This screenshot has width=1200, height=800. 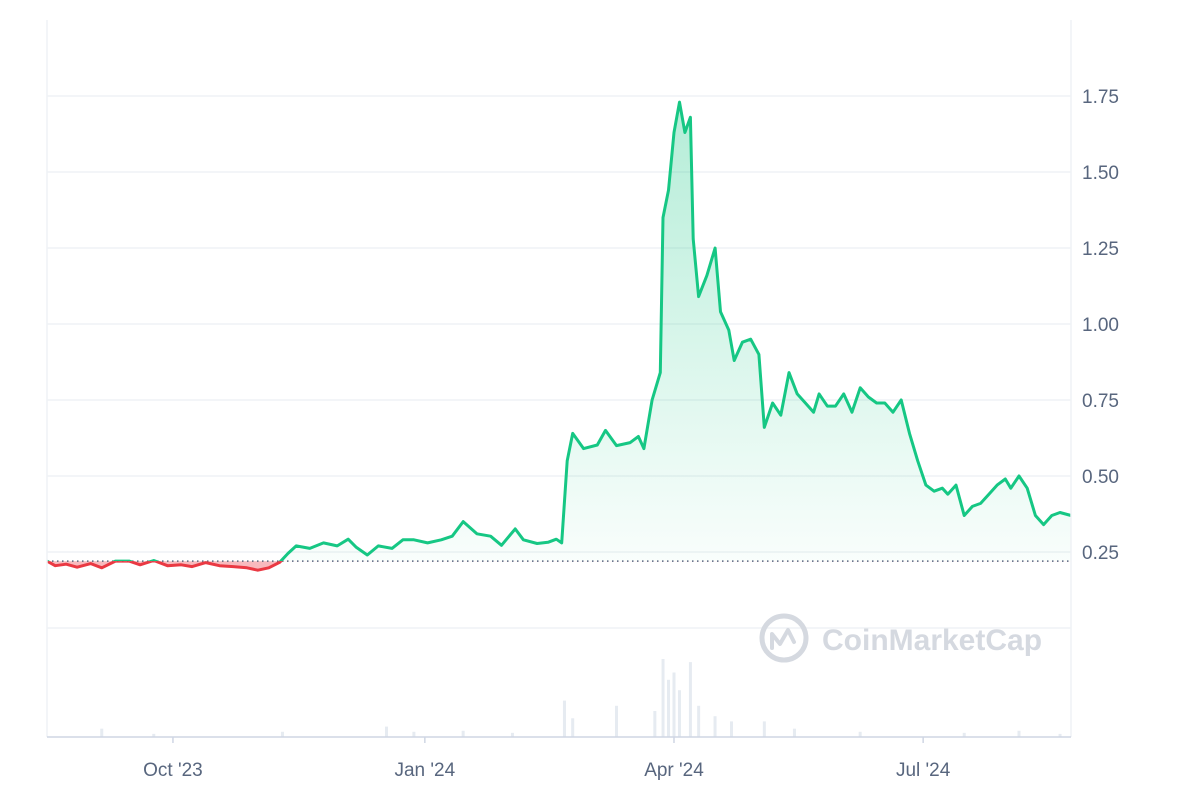 I want to click on y-tick-label: 1.00, so click(x=1100, y=325).